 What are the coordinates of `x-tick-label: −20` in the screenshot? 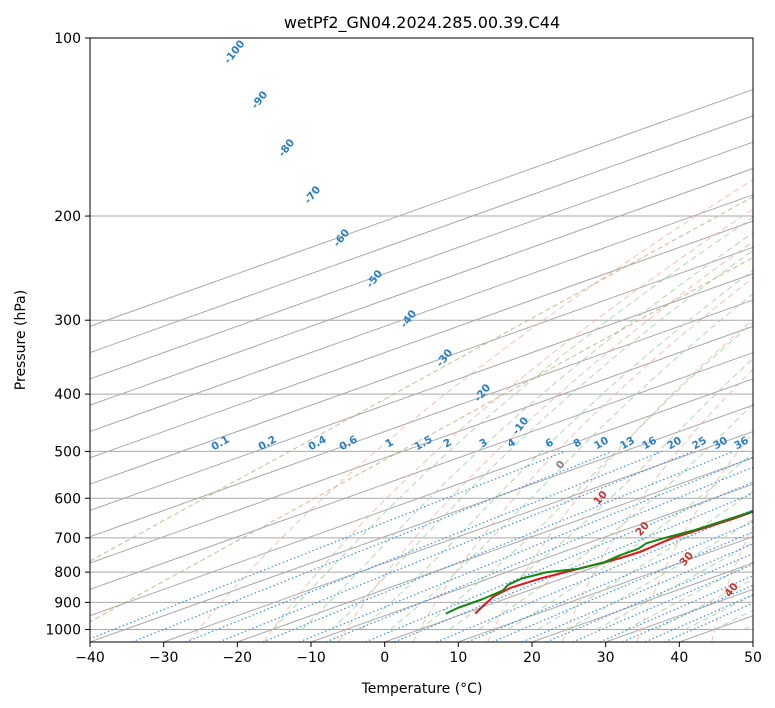 It's located at (238, 658).